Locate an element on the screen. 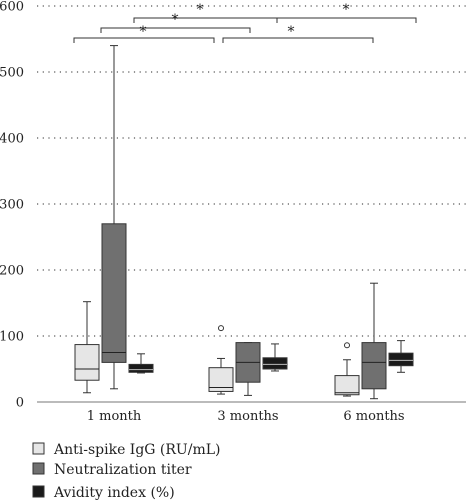  legend-item: Anti-spike IgG (RU/mL) is located at coordinates (126, 450).